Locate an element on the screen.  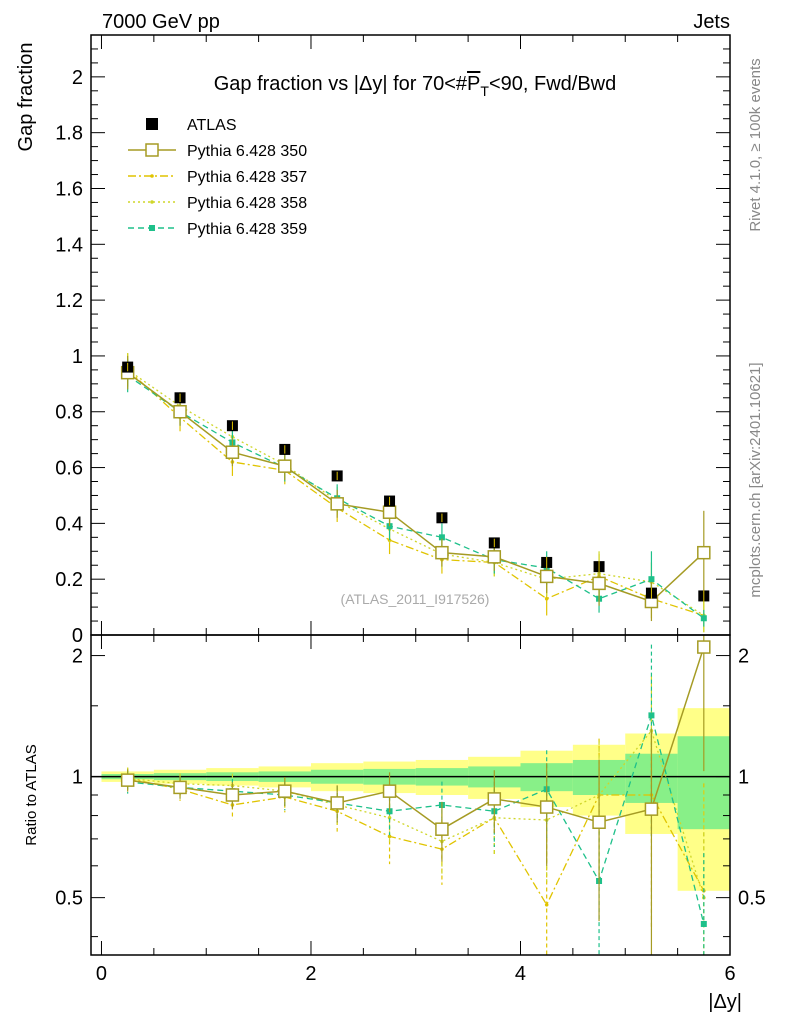
ratio-line-p357 is located at coordinates (416, 842).